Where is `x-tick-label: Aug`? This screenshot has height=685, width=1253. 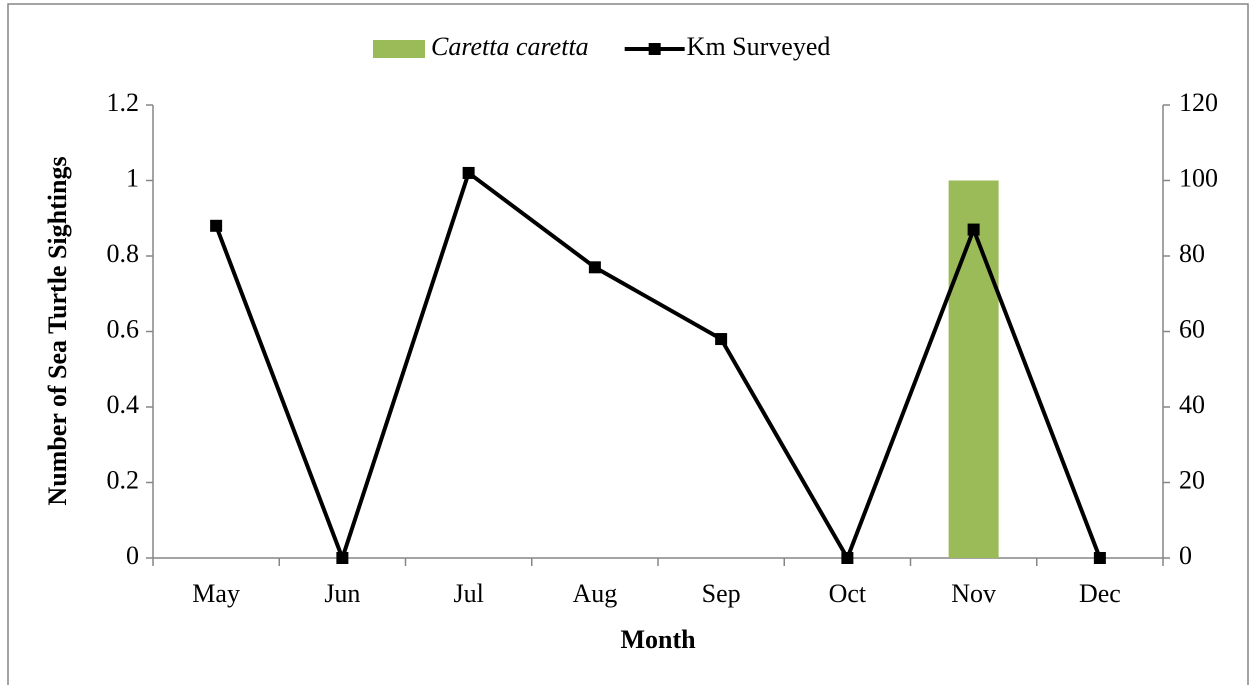 x-tick-label: Aug is located at coordinates (594, 593).